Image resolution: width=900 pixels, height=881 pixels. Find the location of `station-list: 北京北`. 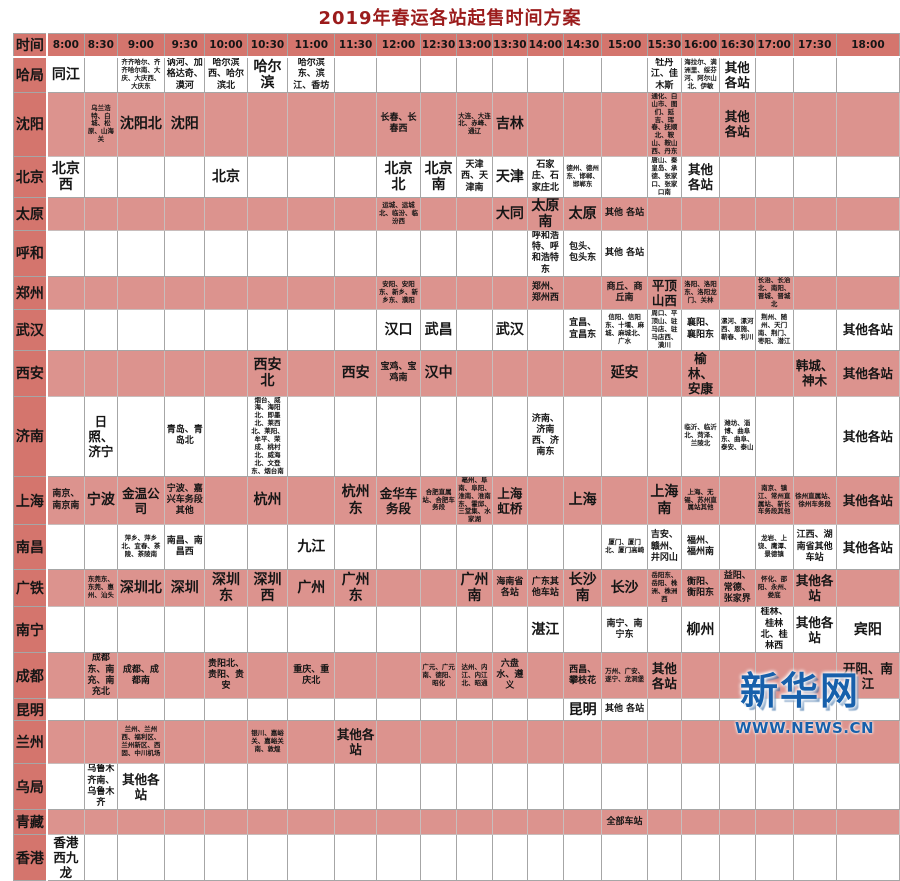

station-list: 北京北 is located at coordinates (398, 176).